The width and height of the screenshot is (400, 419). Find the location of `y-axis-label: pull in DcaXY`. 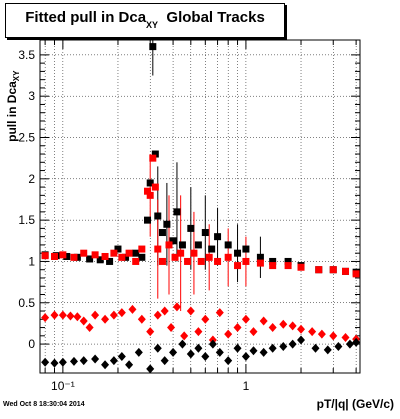

y-axis-label: pull in DcaXY is located at coordinates (13, 106).